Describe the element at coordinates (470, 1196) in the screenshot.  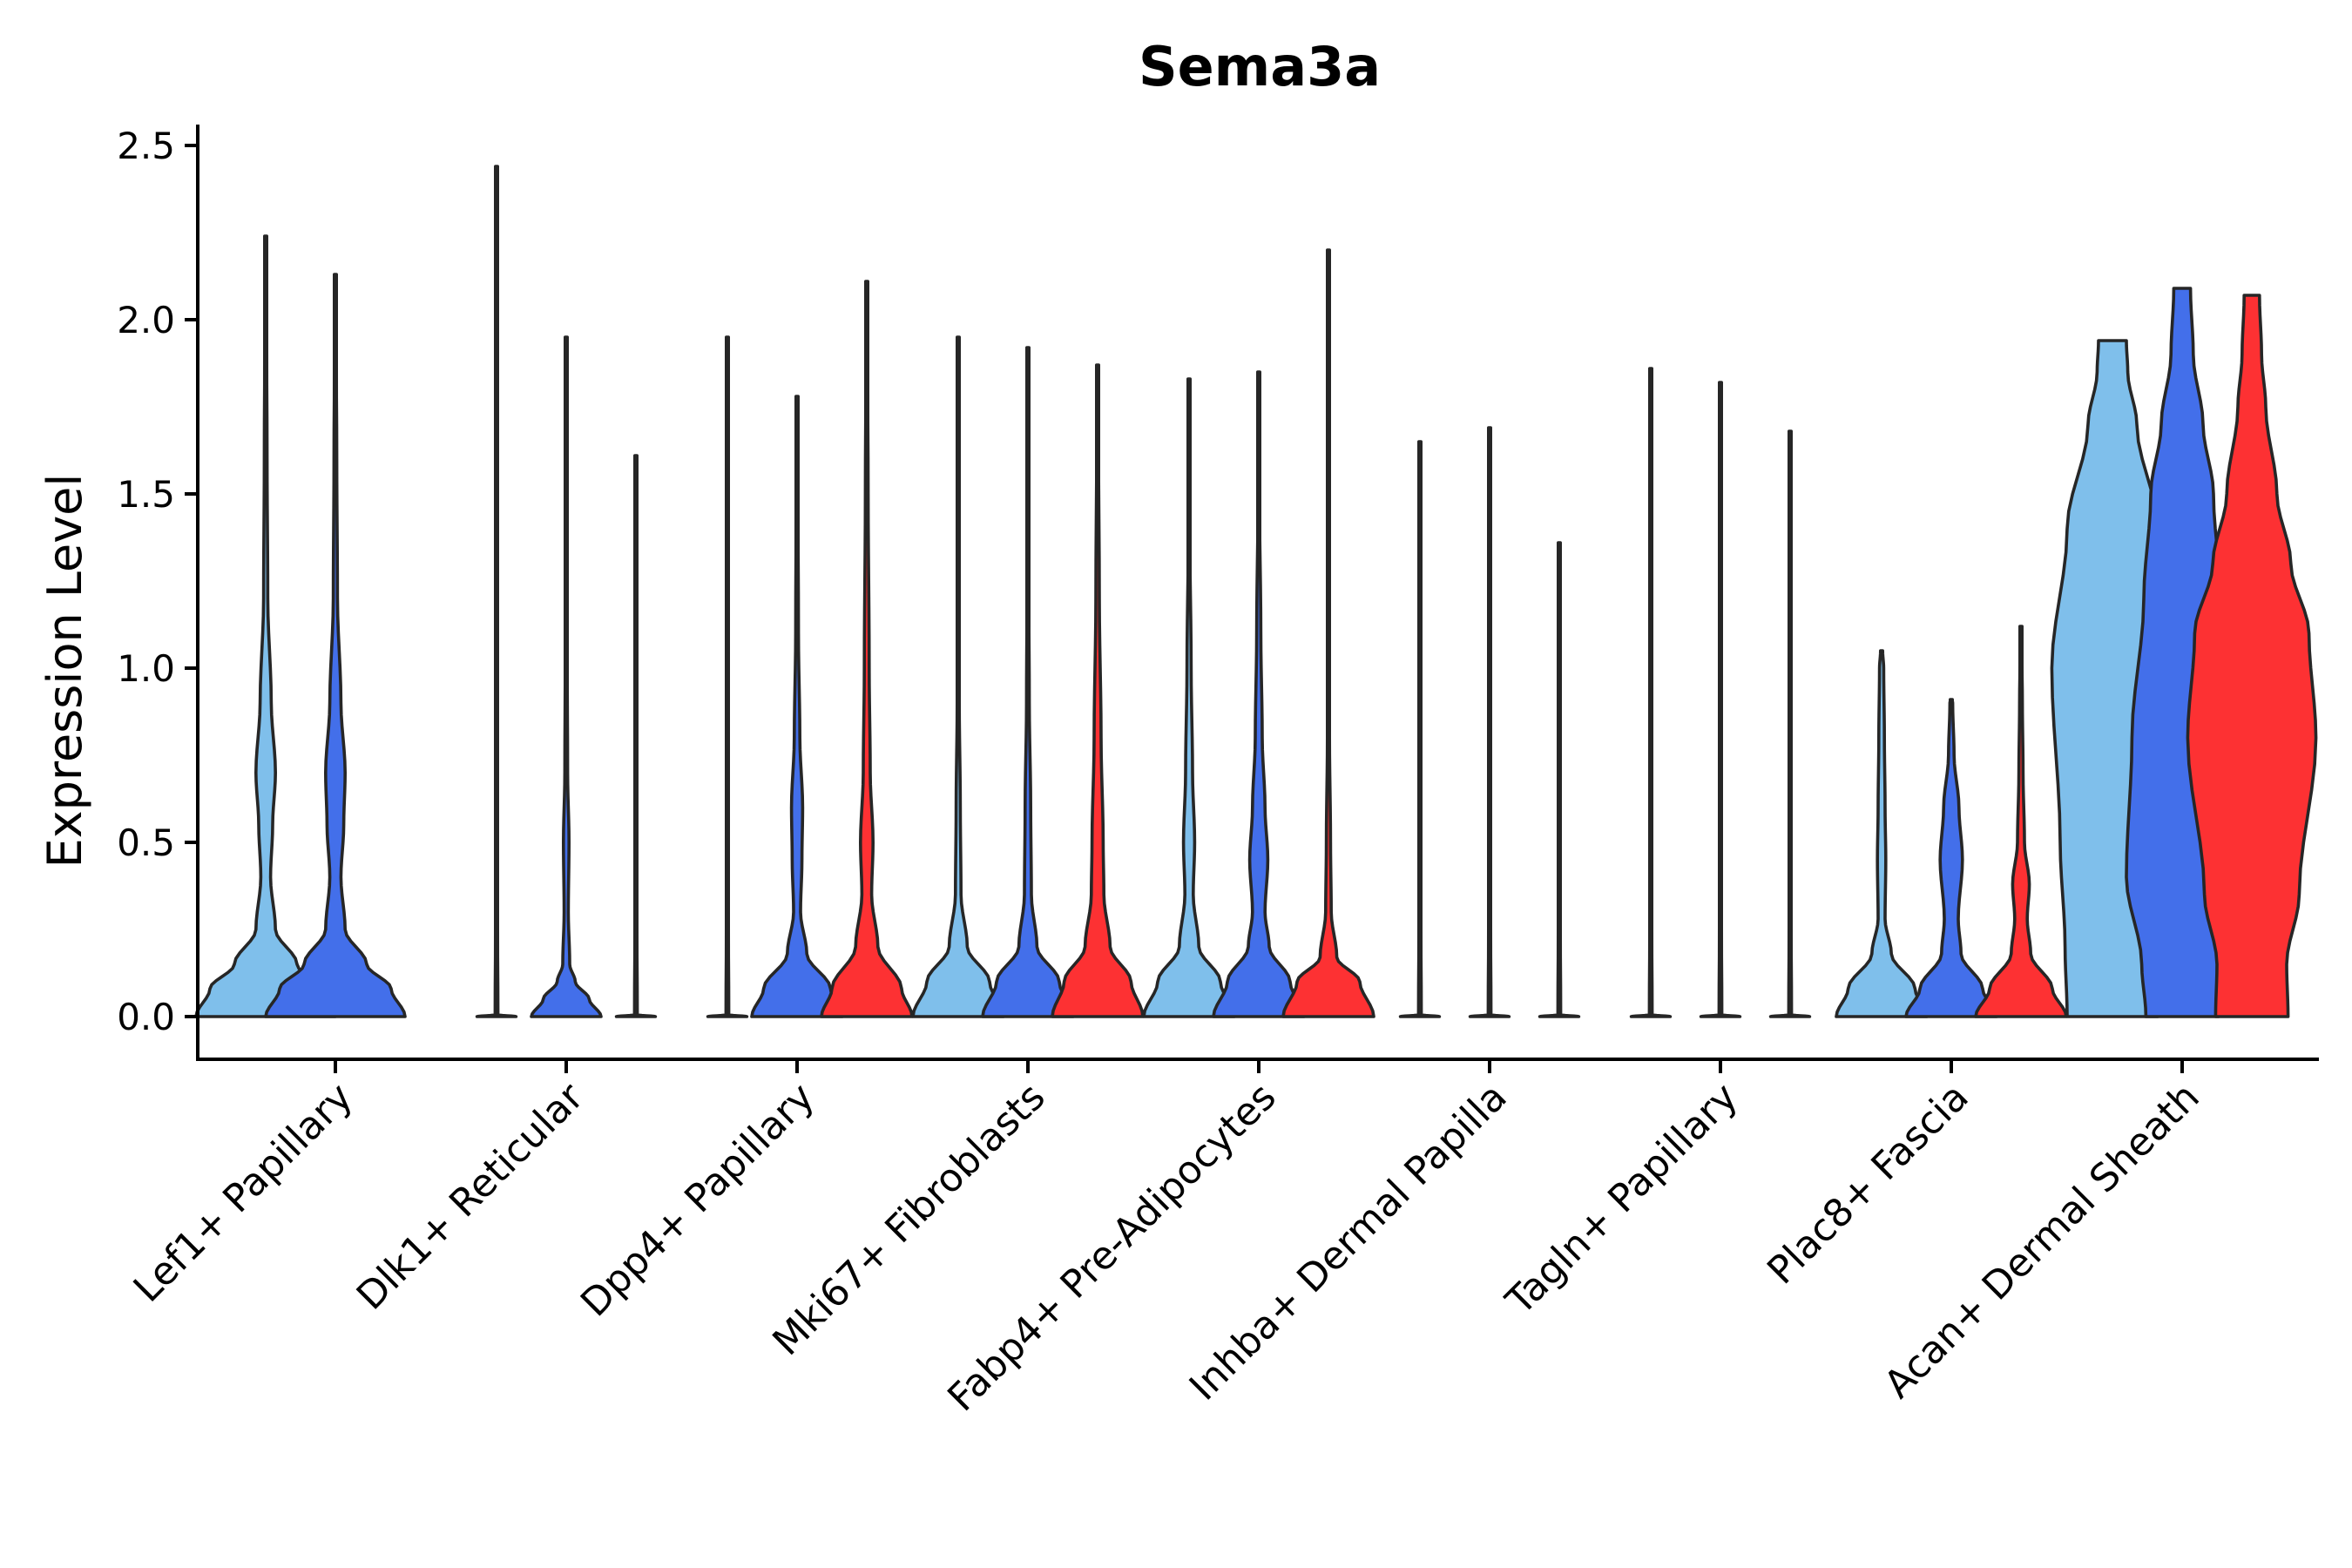
I see `x-tick-label: Dlk1+ Reticular` at that location.